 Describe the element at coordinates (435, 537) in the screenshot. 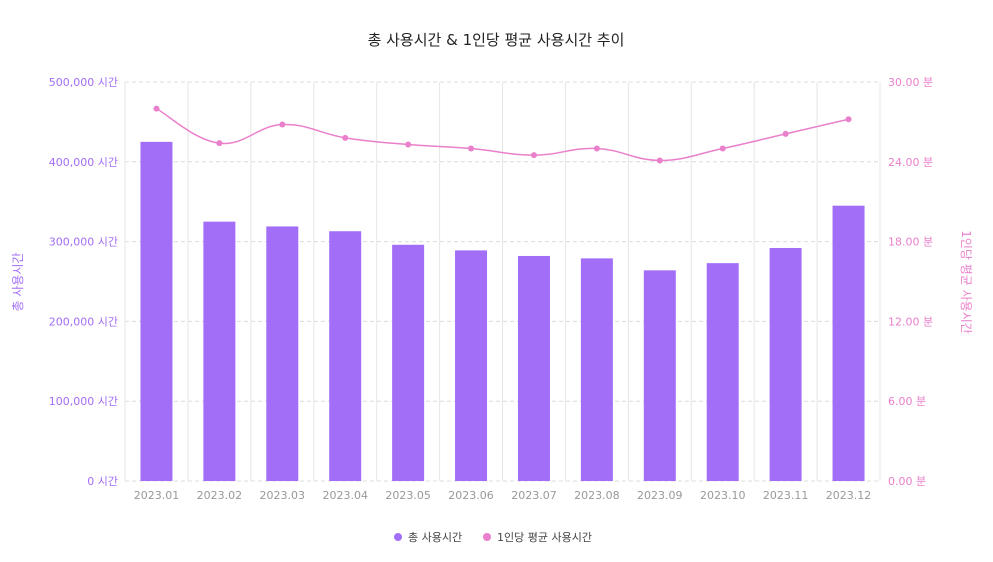

I see `legend-label-bar: 총 사용시간` at that location.